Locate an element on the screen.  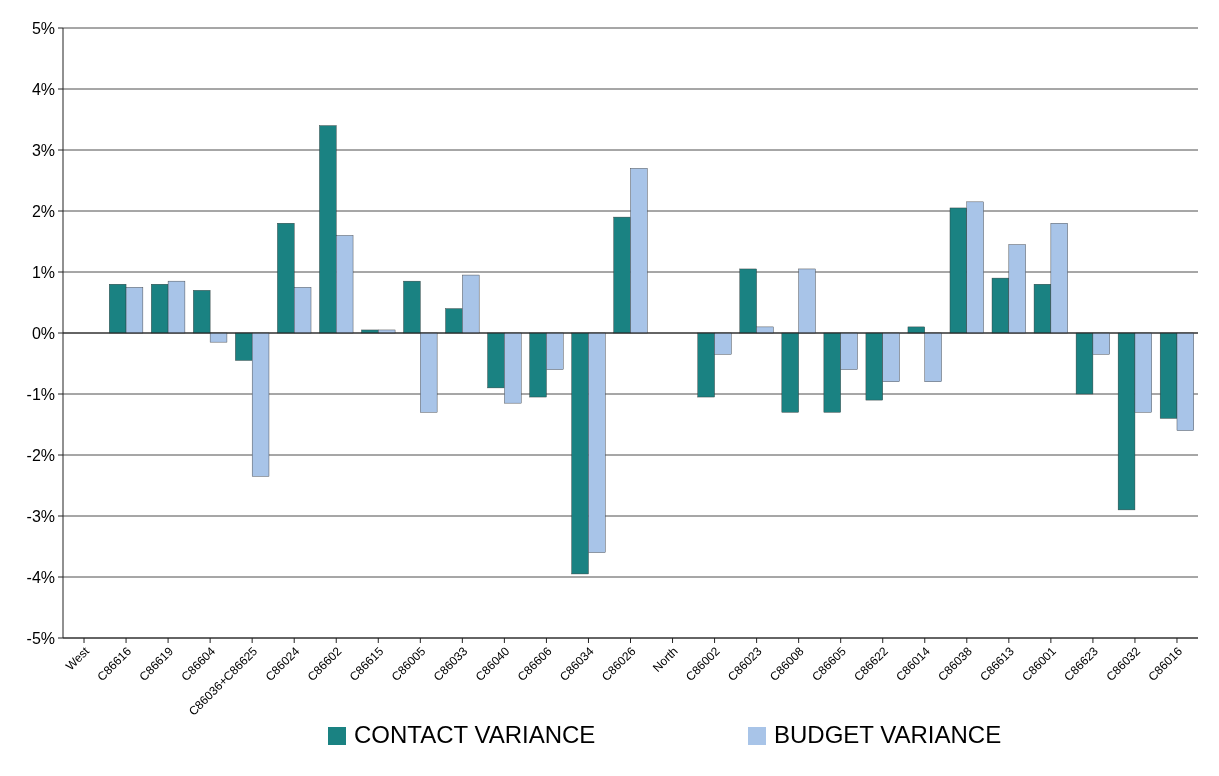
y-tick-label: -1% is located at coordinates (40, 394).